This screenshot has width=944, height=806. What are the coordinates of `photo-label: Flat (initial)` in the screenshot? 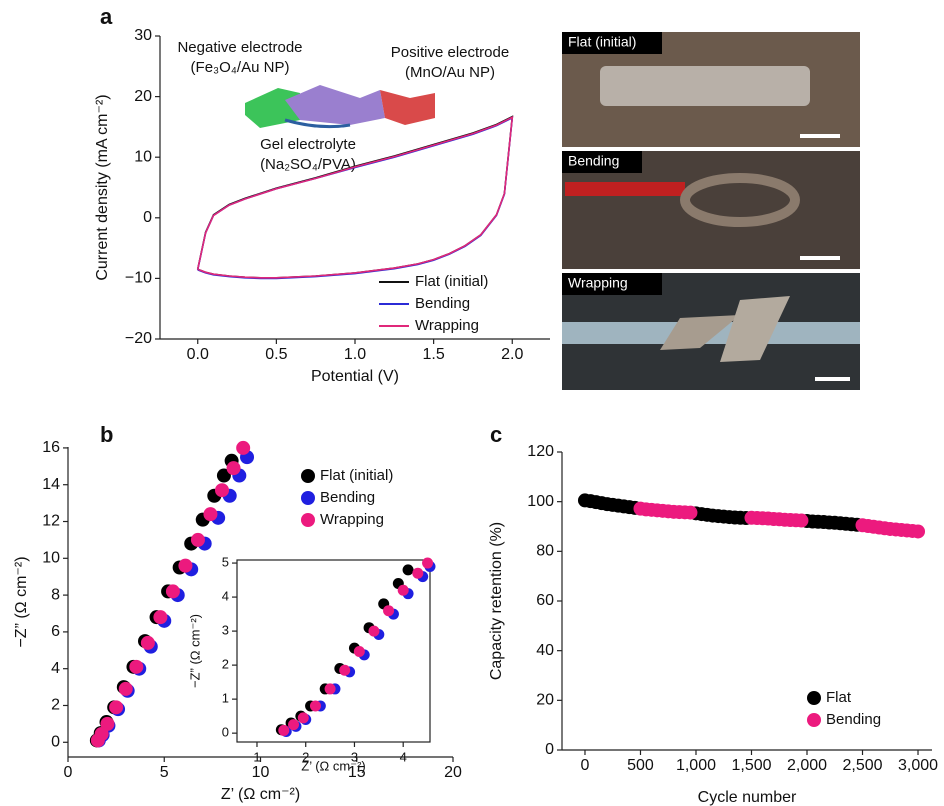 It's located at (602, 42).